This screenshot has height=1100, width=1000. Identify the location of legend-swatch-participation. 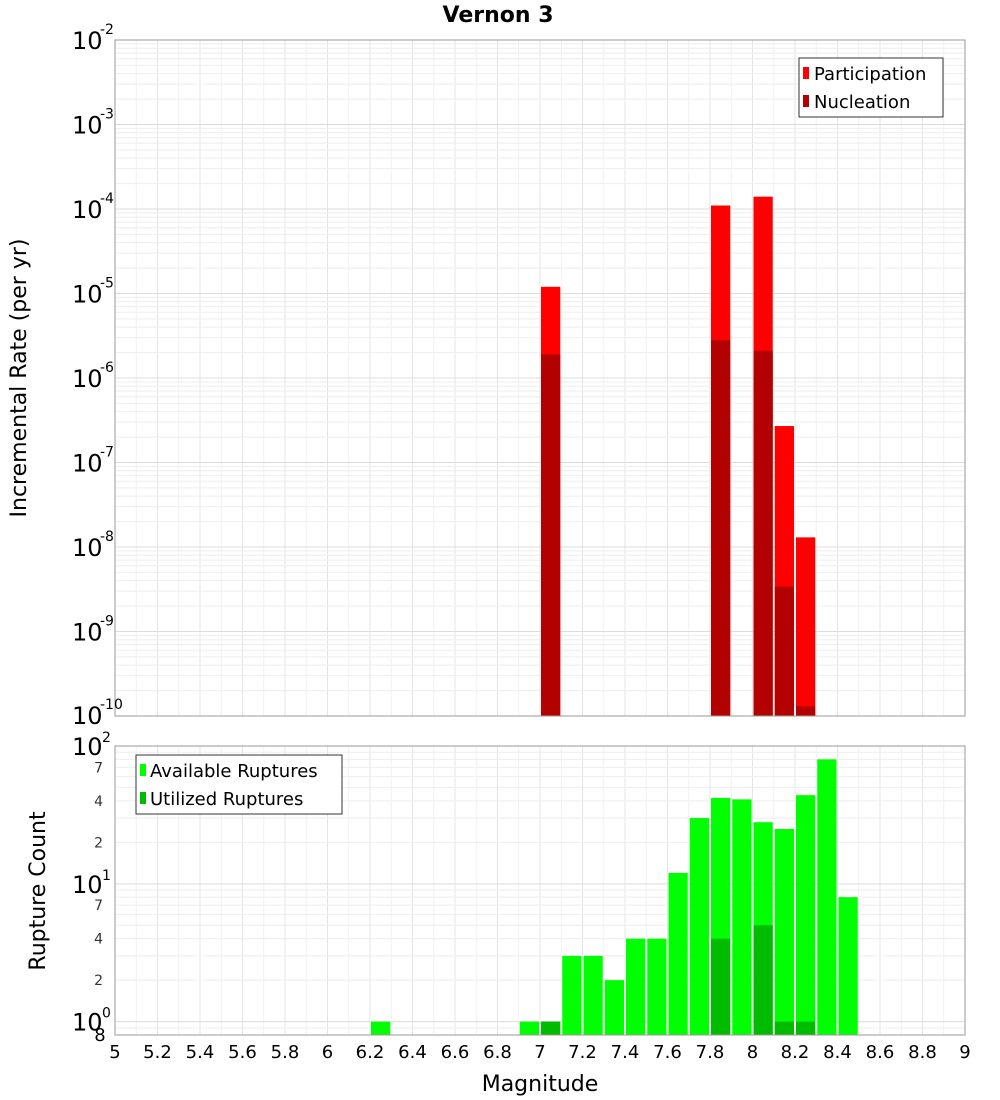
(806, 73).